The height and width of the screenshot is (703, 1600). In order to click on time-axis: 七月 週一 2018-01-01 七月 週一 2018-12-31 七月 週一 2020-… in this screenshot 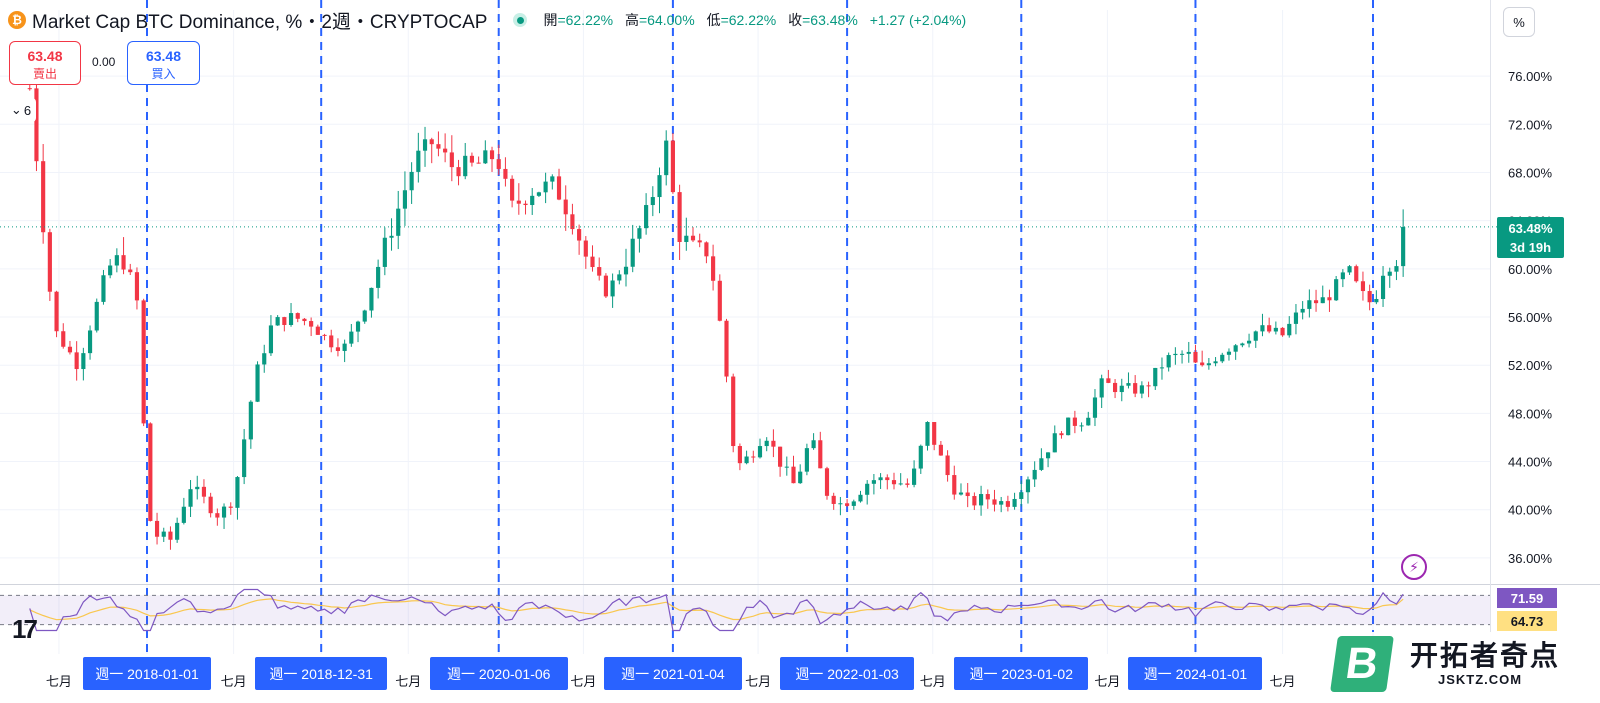, I will do `click(800, 675)`.